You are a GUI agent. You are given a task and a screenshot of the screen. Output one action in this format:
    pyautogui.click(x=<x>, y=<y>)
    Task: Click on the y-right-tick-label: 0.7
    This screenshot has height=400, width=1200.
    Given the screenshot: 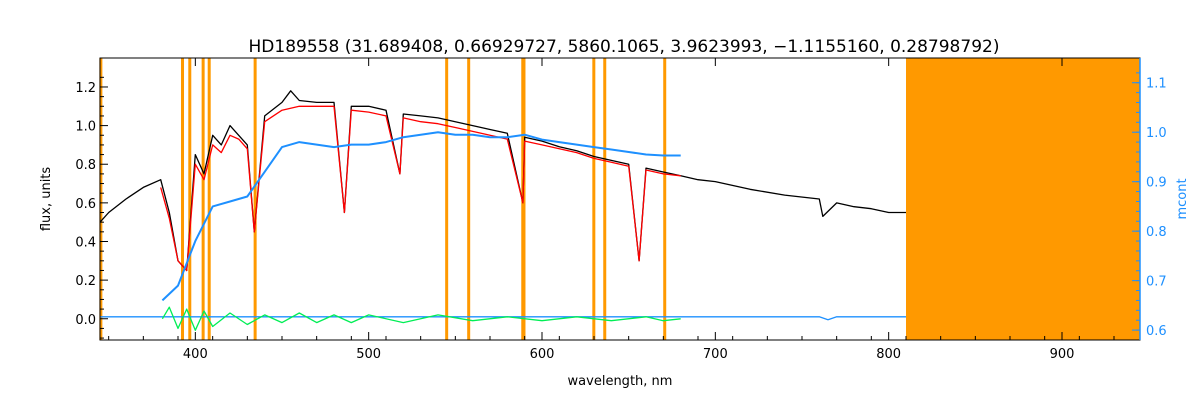 What is the action you would take?
    pyautogui.click(x=1156, y=282)
    